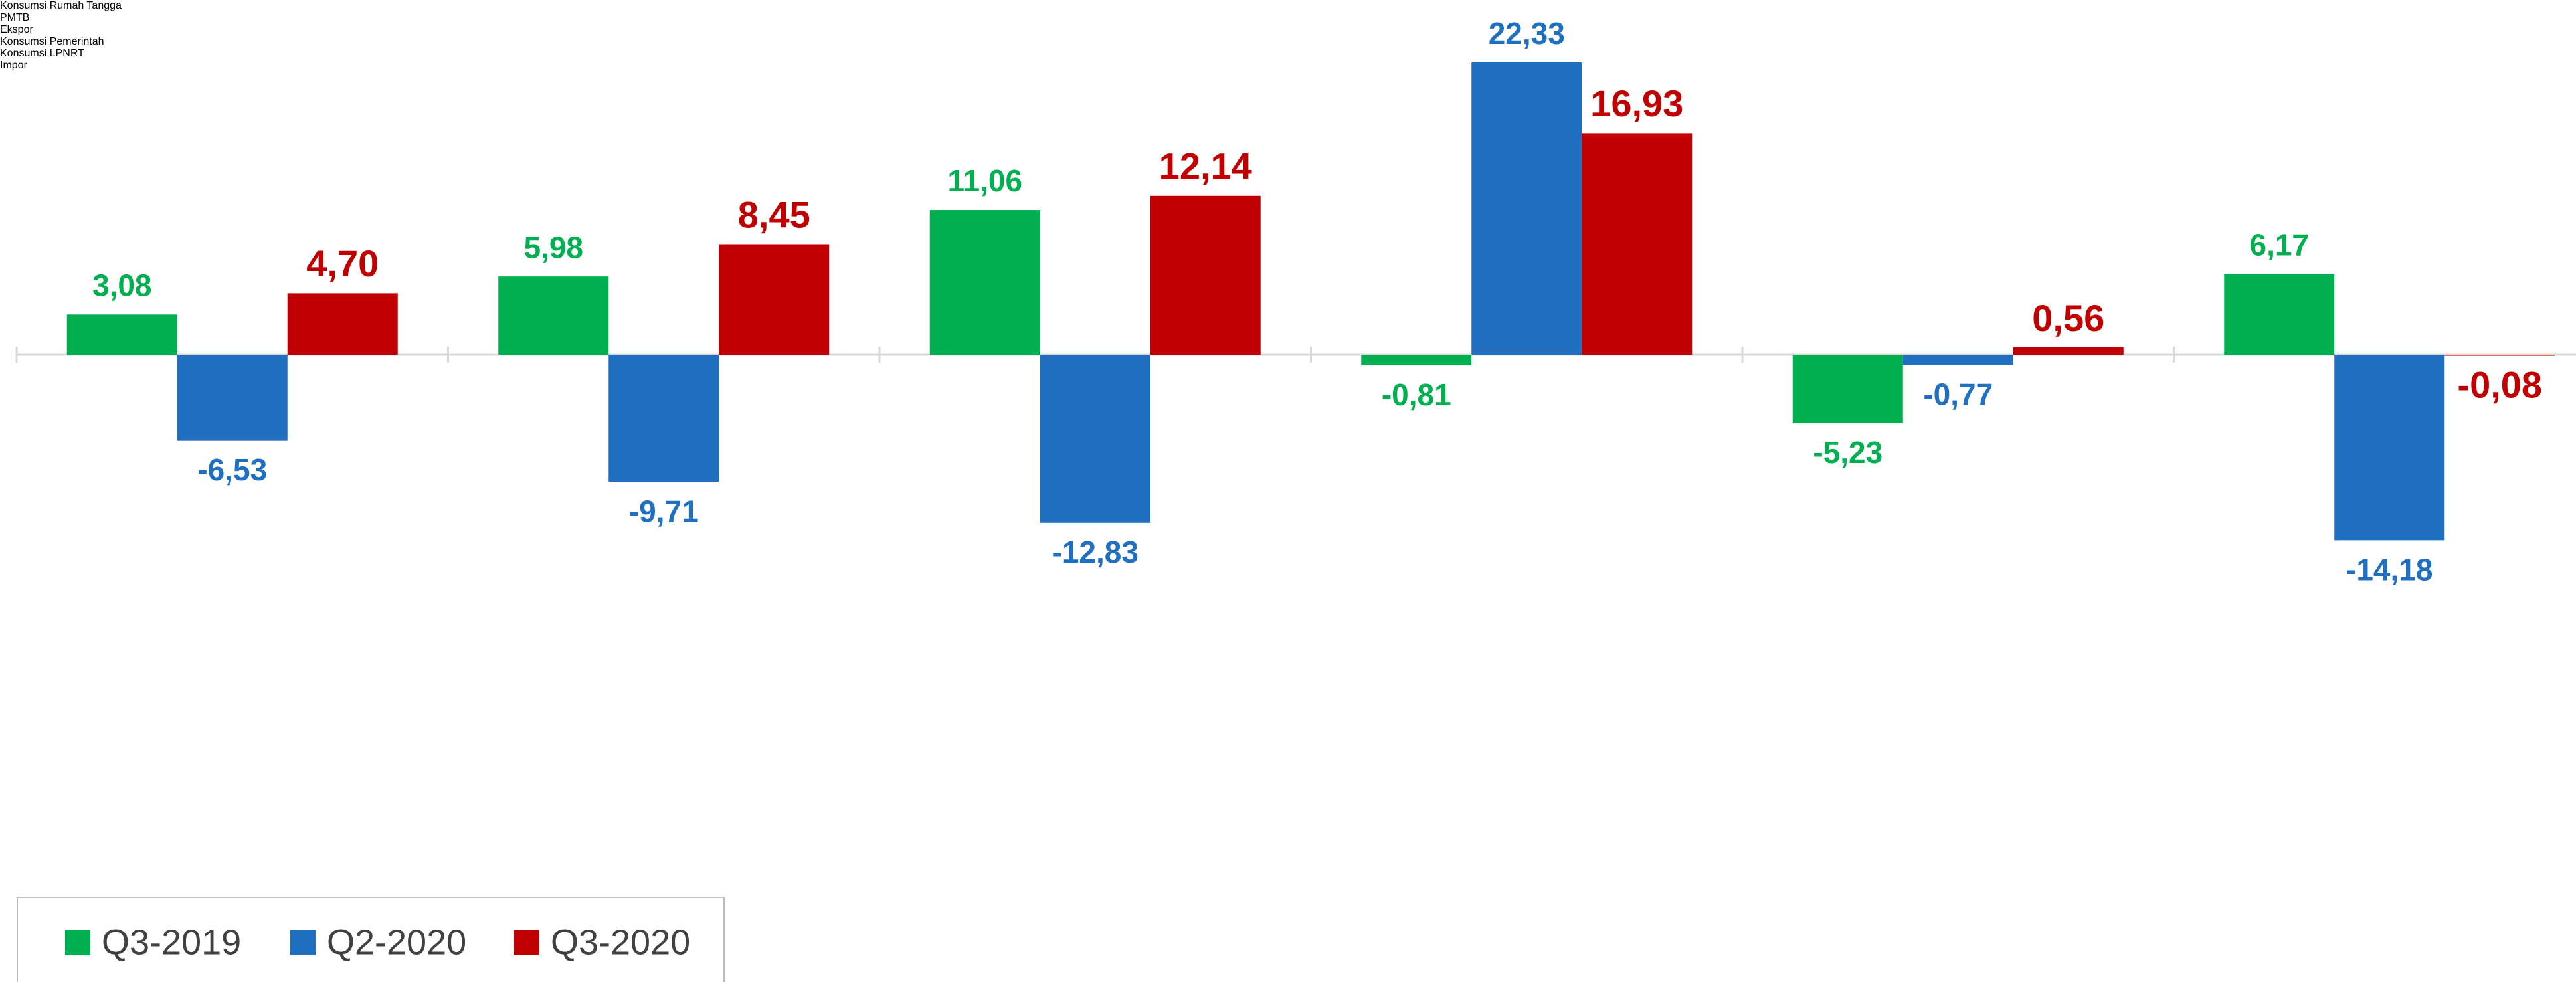  Describe the element at coordinates (1095, 552) in the screenshot. I see `value-label: -12,83` at that location.